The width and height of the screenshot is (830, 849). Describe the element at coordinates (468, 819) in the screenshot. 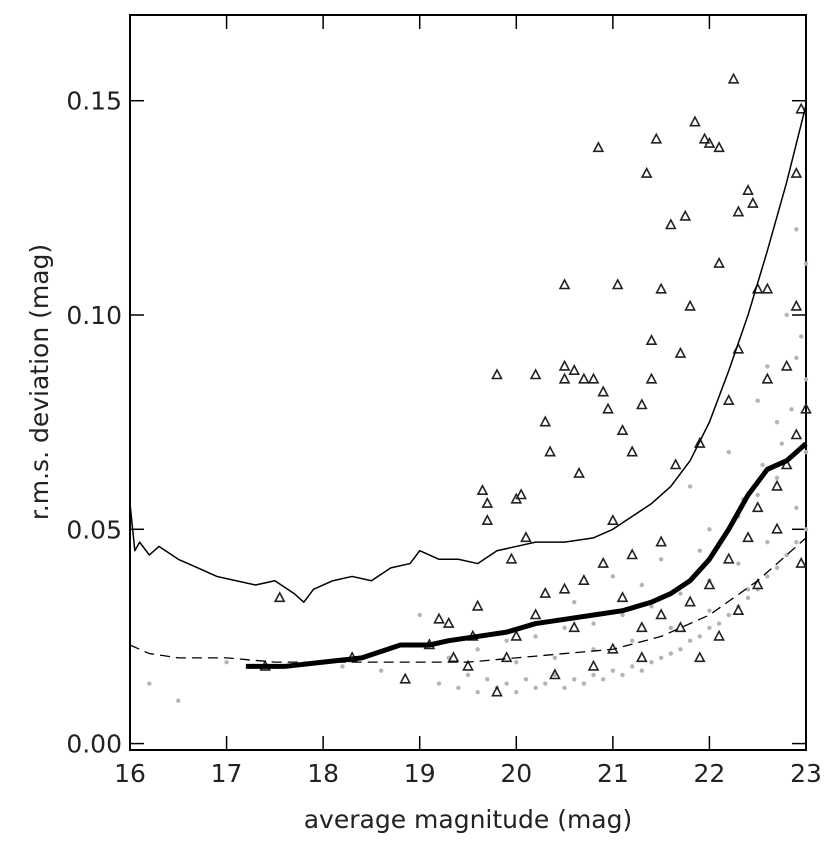

I see `x-axis-label: average magnitude (mag)` at that location.